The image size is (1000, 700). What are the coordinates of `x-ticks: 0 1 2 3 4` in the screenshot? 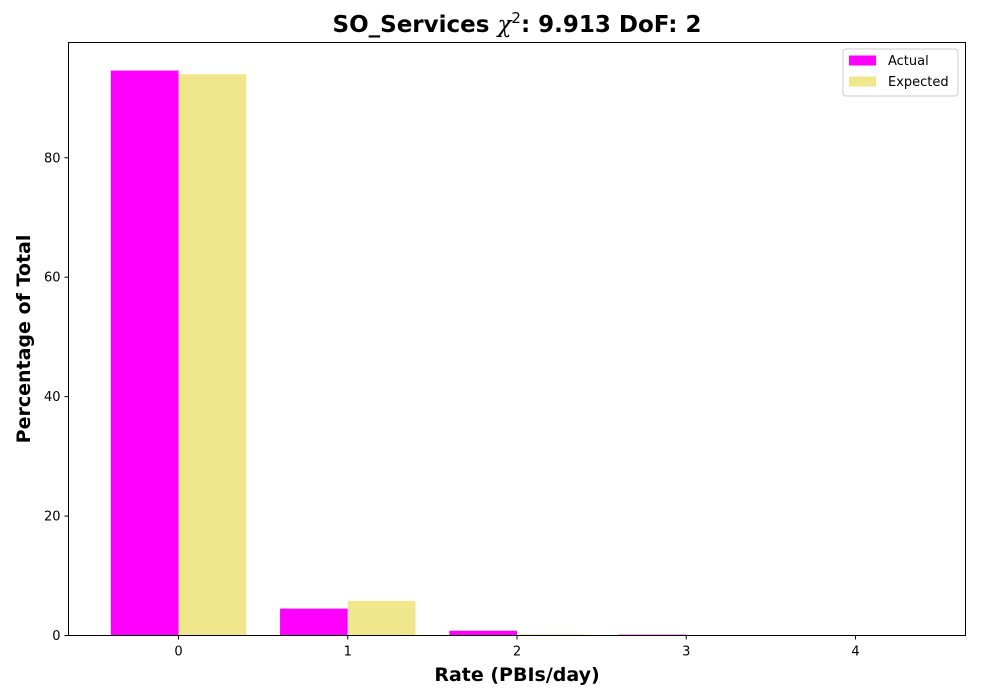 It's located at (517, 647).